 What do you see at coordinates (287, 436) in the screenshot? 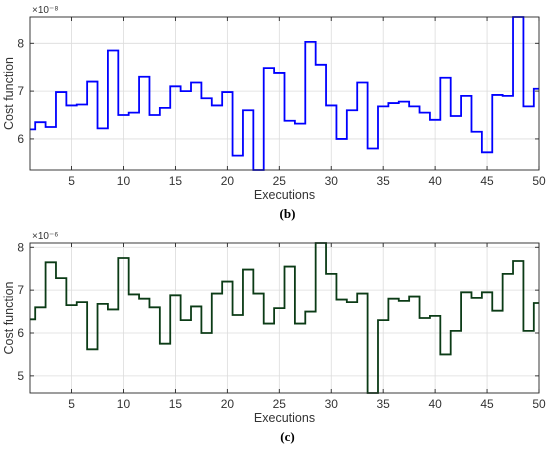
I see `panel-caption: (c)` at bounding box center [287, 436].